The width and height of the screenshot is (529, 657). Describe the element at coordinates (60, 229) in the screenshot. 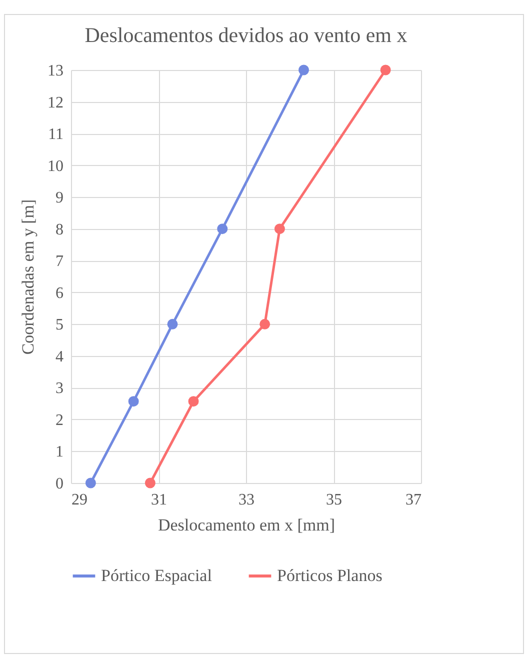

I see `y-tick-label: 8` at that location.